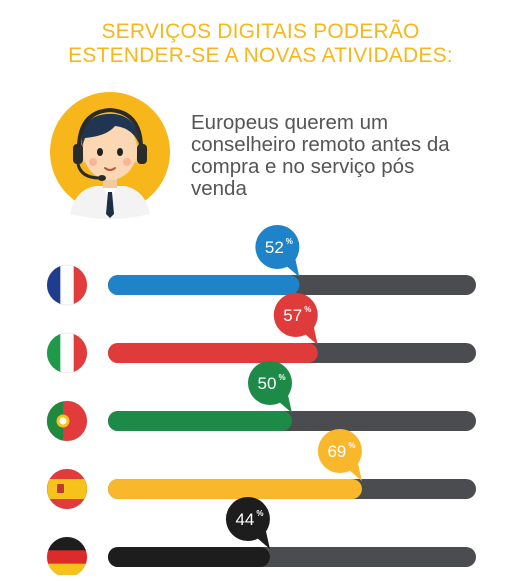 This screenshot has height=581, width=521. What do you see at coordinates (219, 188) in the screenshot?
I see `caption-line-4: venda` at bounding box center [219, 188].